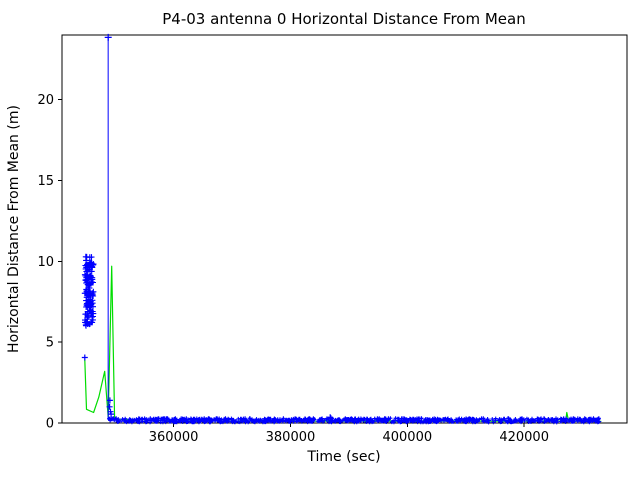 This screenshot has width=640, height=480. What do you see at coordinates (174, 437) in the screenshot?
I see `x-tick-label: 360000` at bounding box center [174, 437].